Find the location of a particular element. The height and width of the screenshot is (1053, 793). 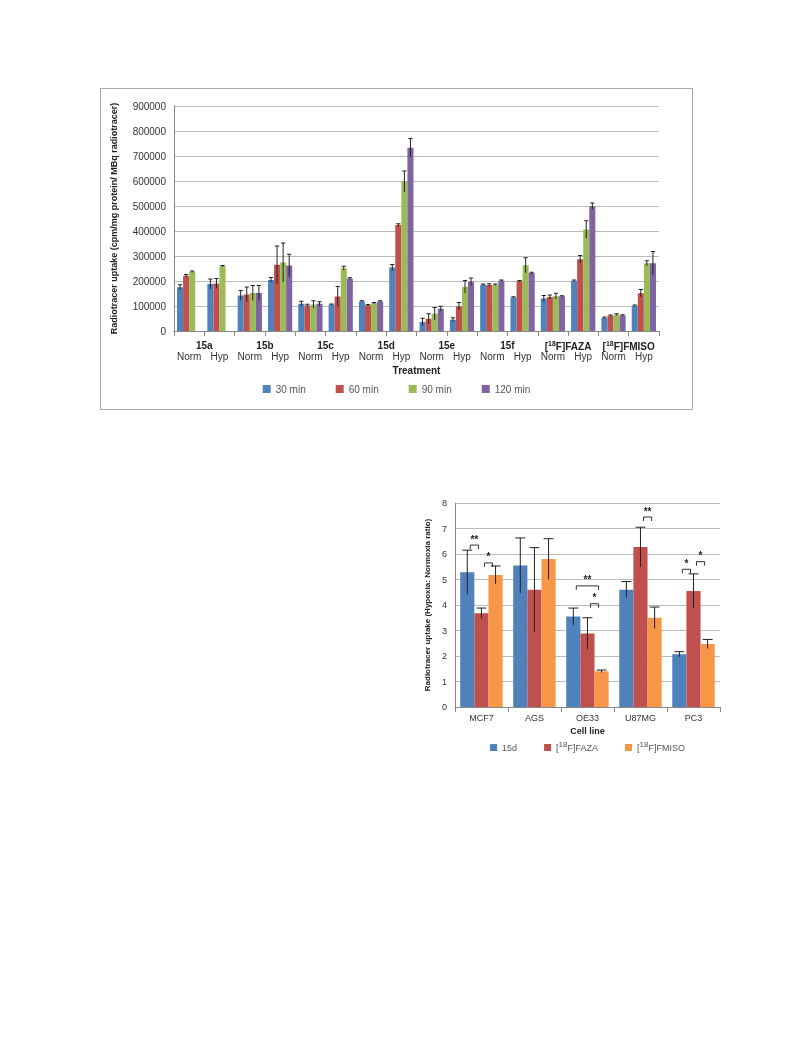

legend-label: 30 min is located at coordinates (290, 389).